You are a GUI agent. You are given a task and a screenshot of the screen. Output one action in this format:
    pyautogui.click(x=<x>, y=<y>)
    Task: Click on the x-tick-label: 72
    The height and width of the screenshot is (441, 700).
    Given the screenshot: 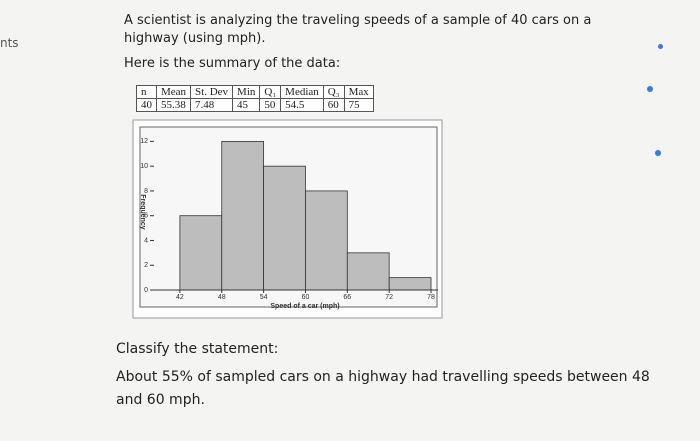 What is the action you would take?
    pyautogui.click(x=389, y=297)
    